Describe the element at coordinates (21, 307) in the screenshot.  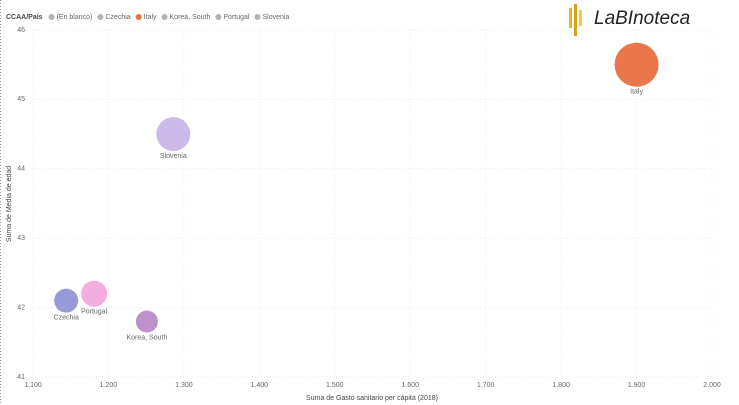
I see `y-tick-label: 42` at that location.